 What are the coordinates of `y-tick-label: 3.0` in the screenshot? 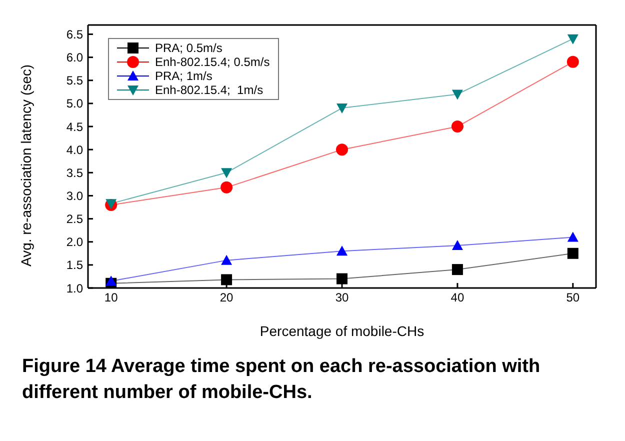 It's located at (75, 195).